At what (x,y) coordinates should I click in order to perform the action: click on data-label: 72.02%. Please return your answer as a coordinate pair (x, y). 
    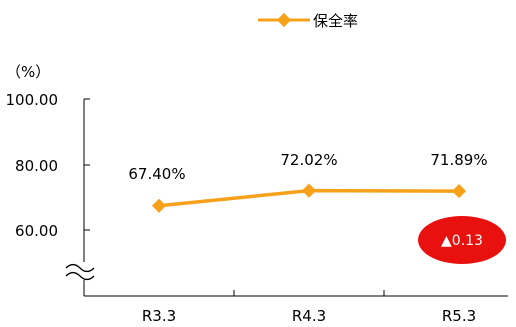
    Looking at the image, I should click on (308, 160).